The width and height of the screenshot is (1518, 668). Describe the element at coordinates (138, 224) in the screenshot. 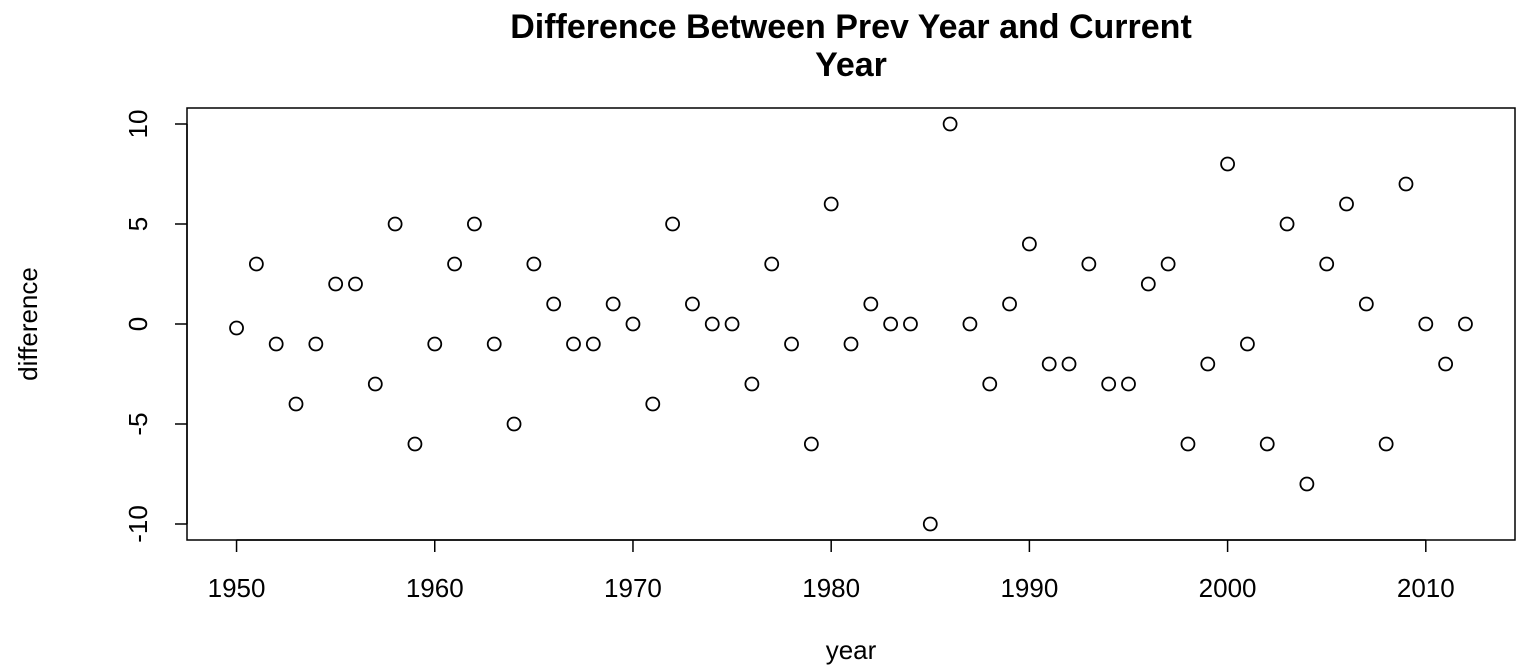

I see `y-tick-label: 5` at that location.